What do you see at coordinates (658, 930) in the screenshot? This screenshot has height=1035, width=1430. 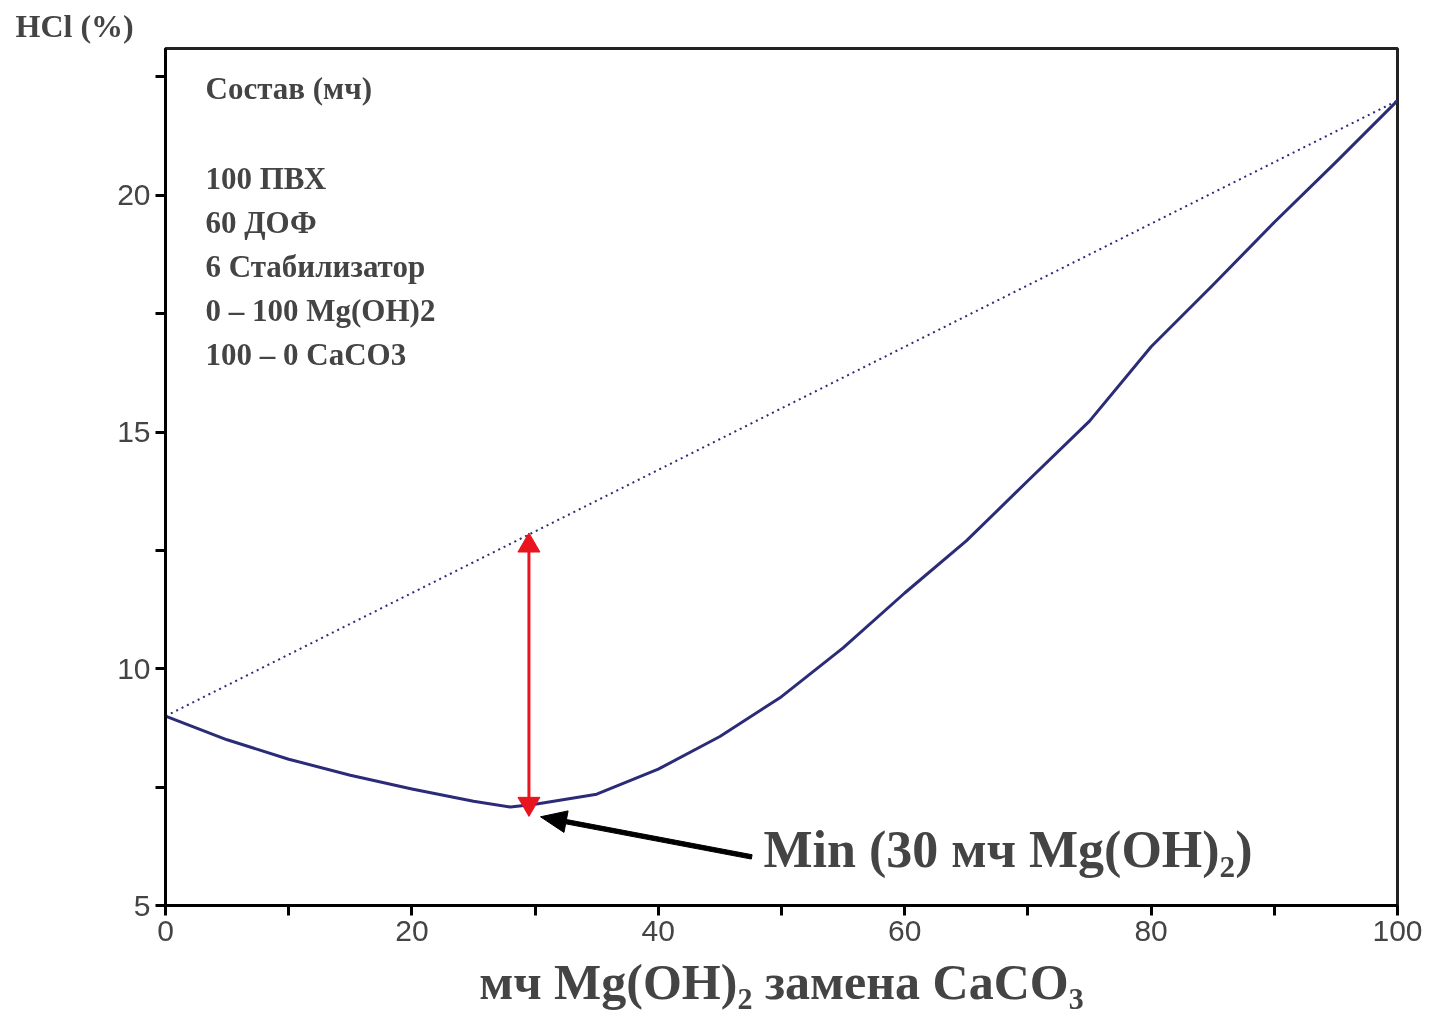 I see `x-tick-label: 40` at bounding box center [658, 930].